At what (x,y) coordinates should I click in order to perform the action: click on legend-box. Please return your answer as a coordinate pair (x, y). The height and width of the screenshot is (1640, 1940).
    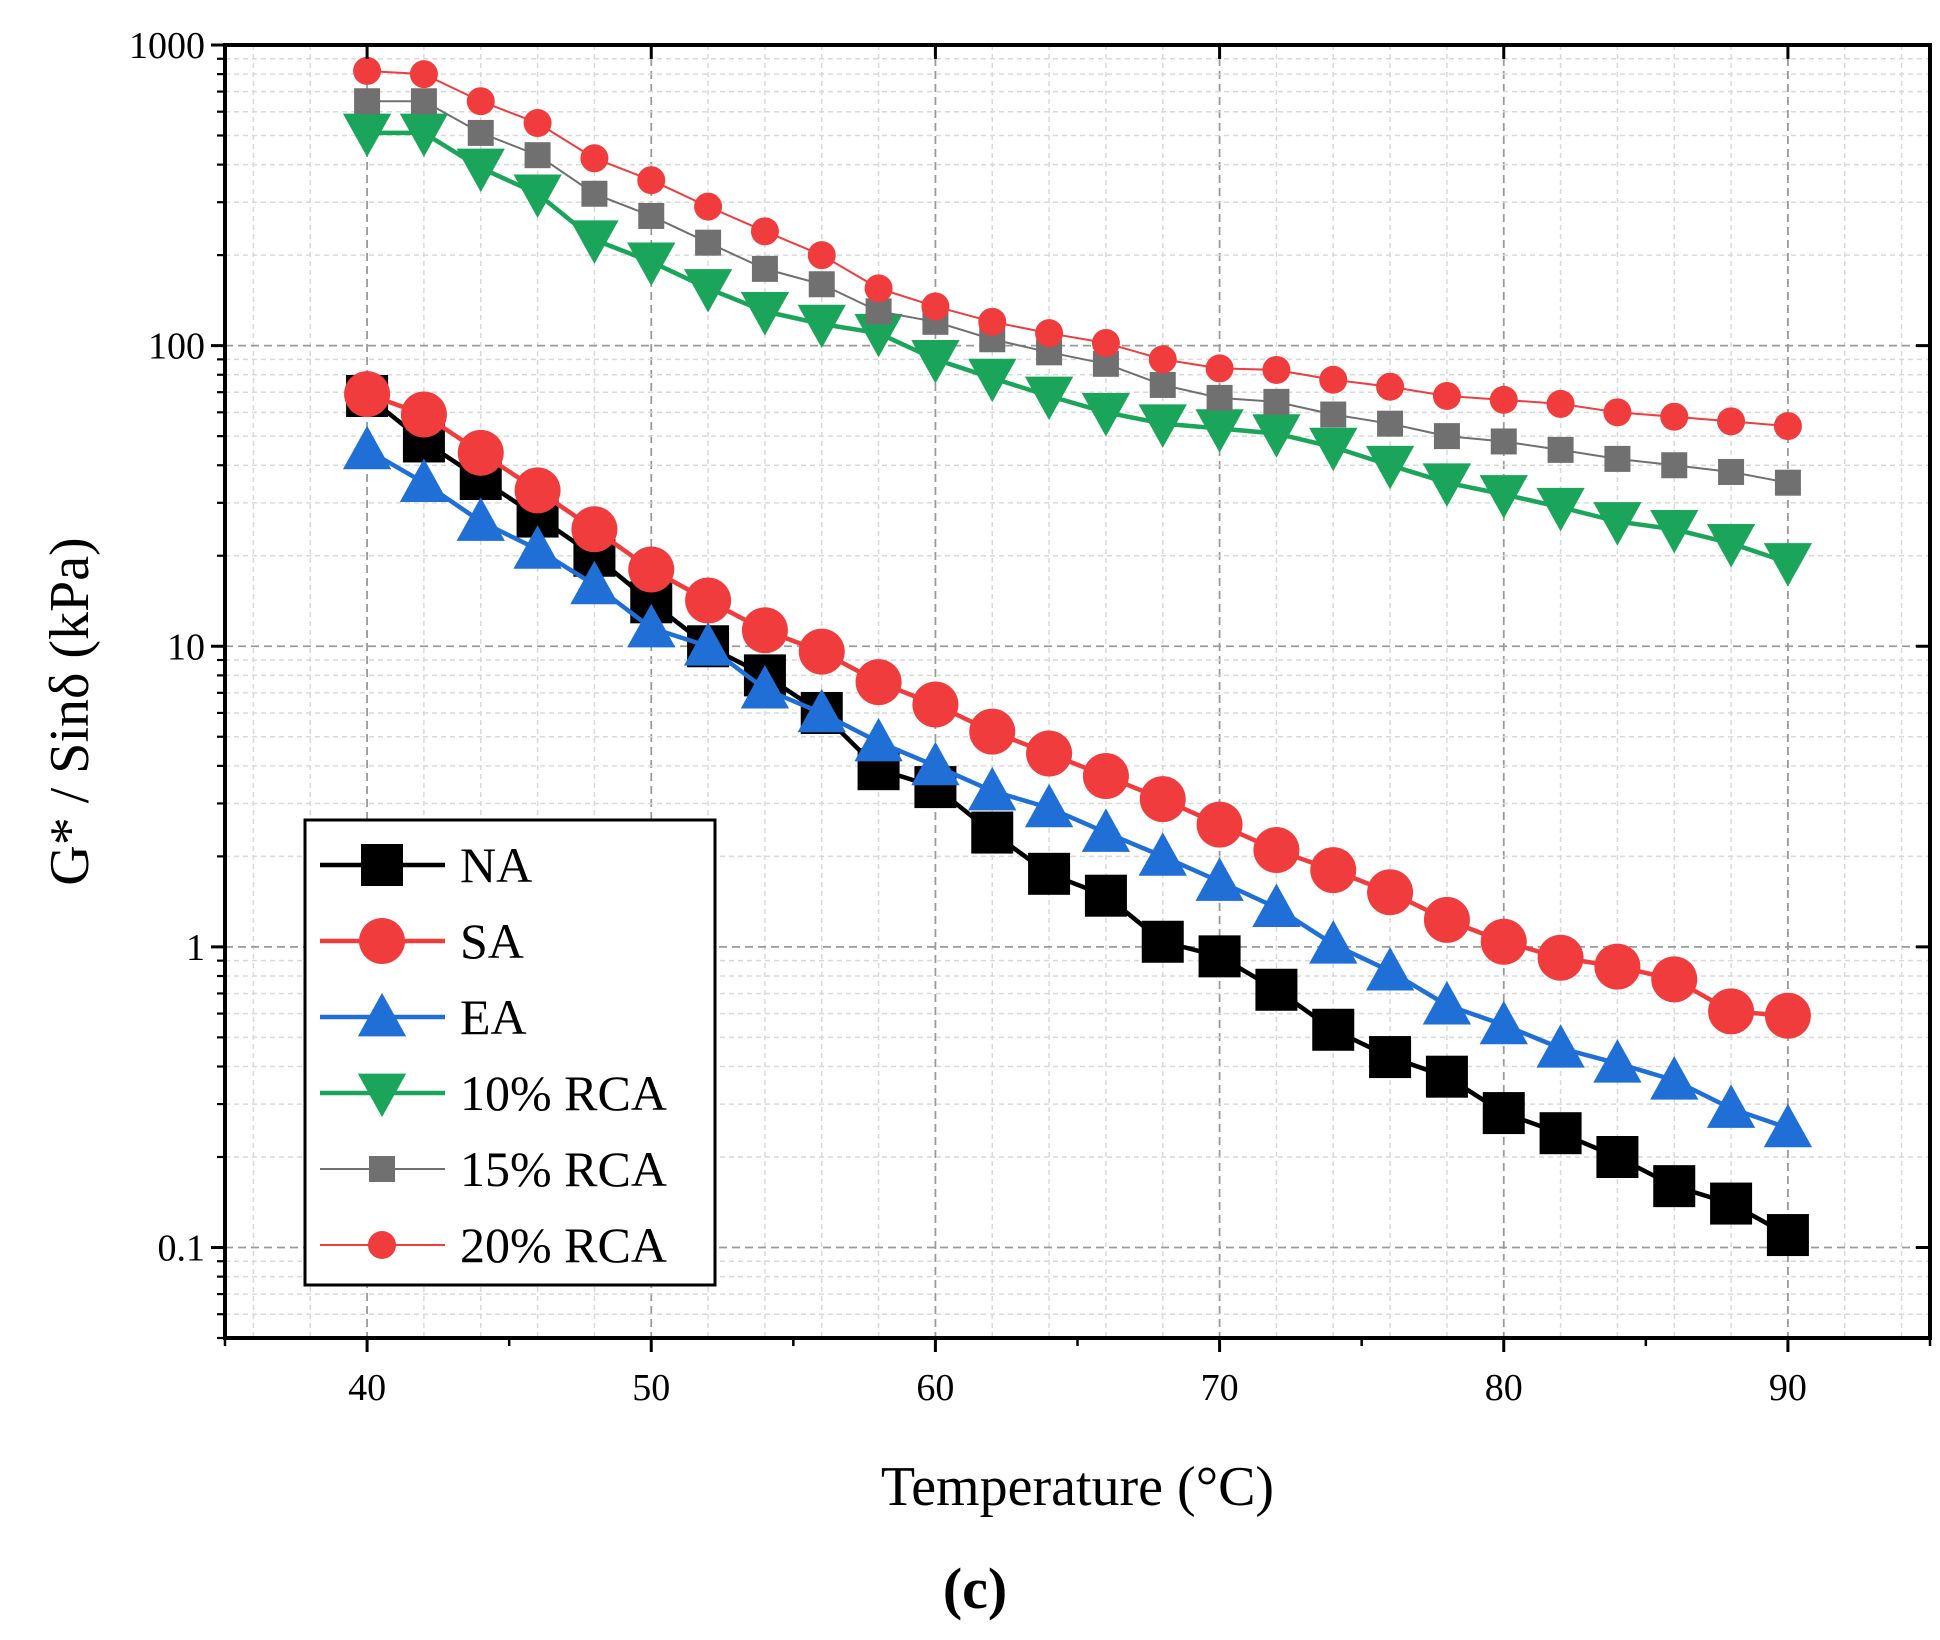
    Looking at the image, I should click on (510, 1052).